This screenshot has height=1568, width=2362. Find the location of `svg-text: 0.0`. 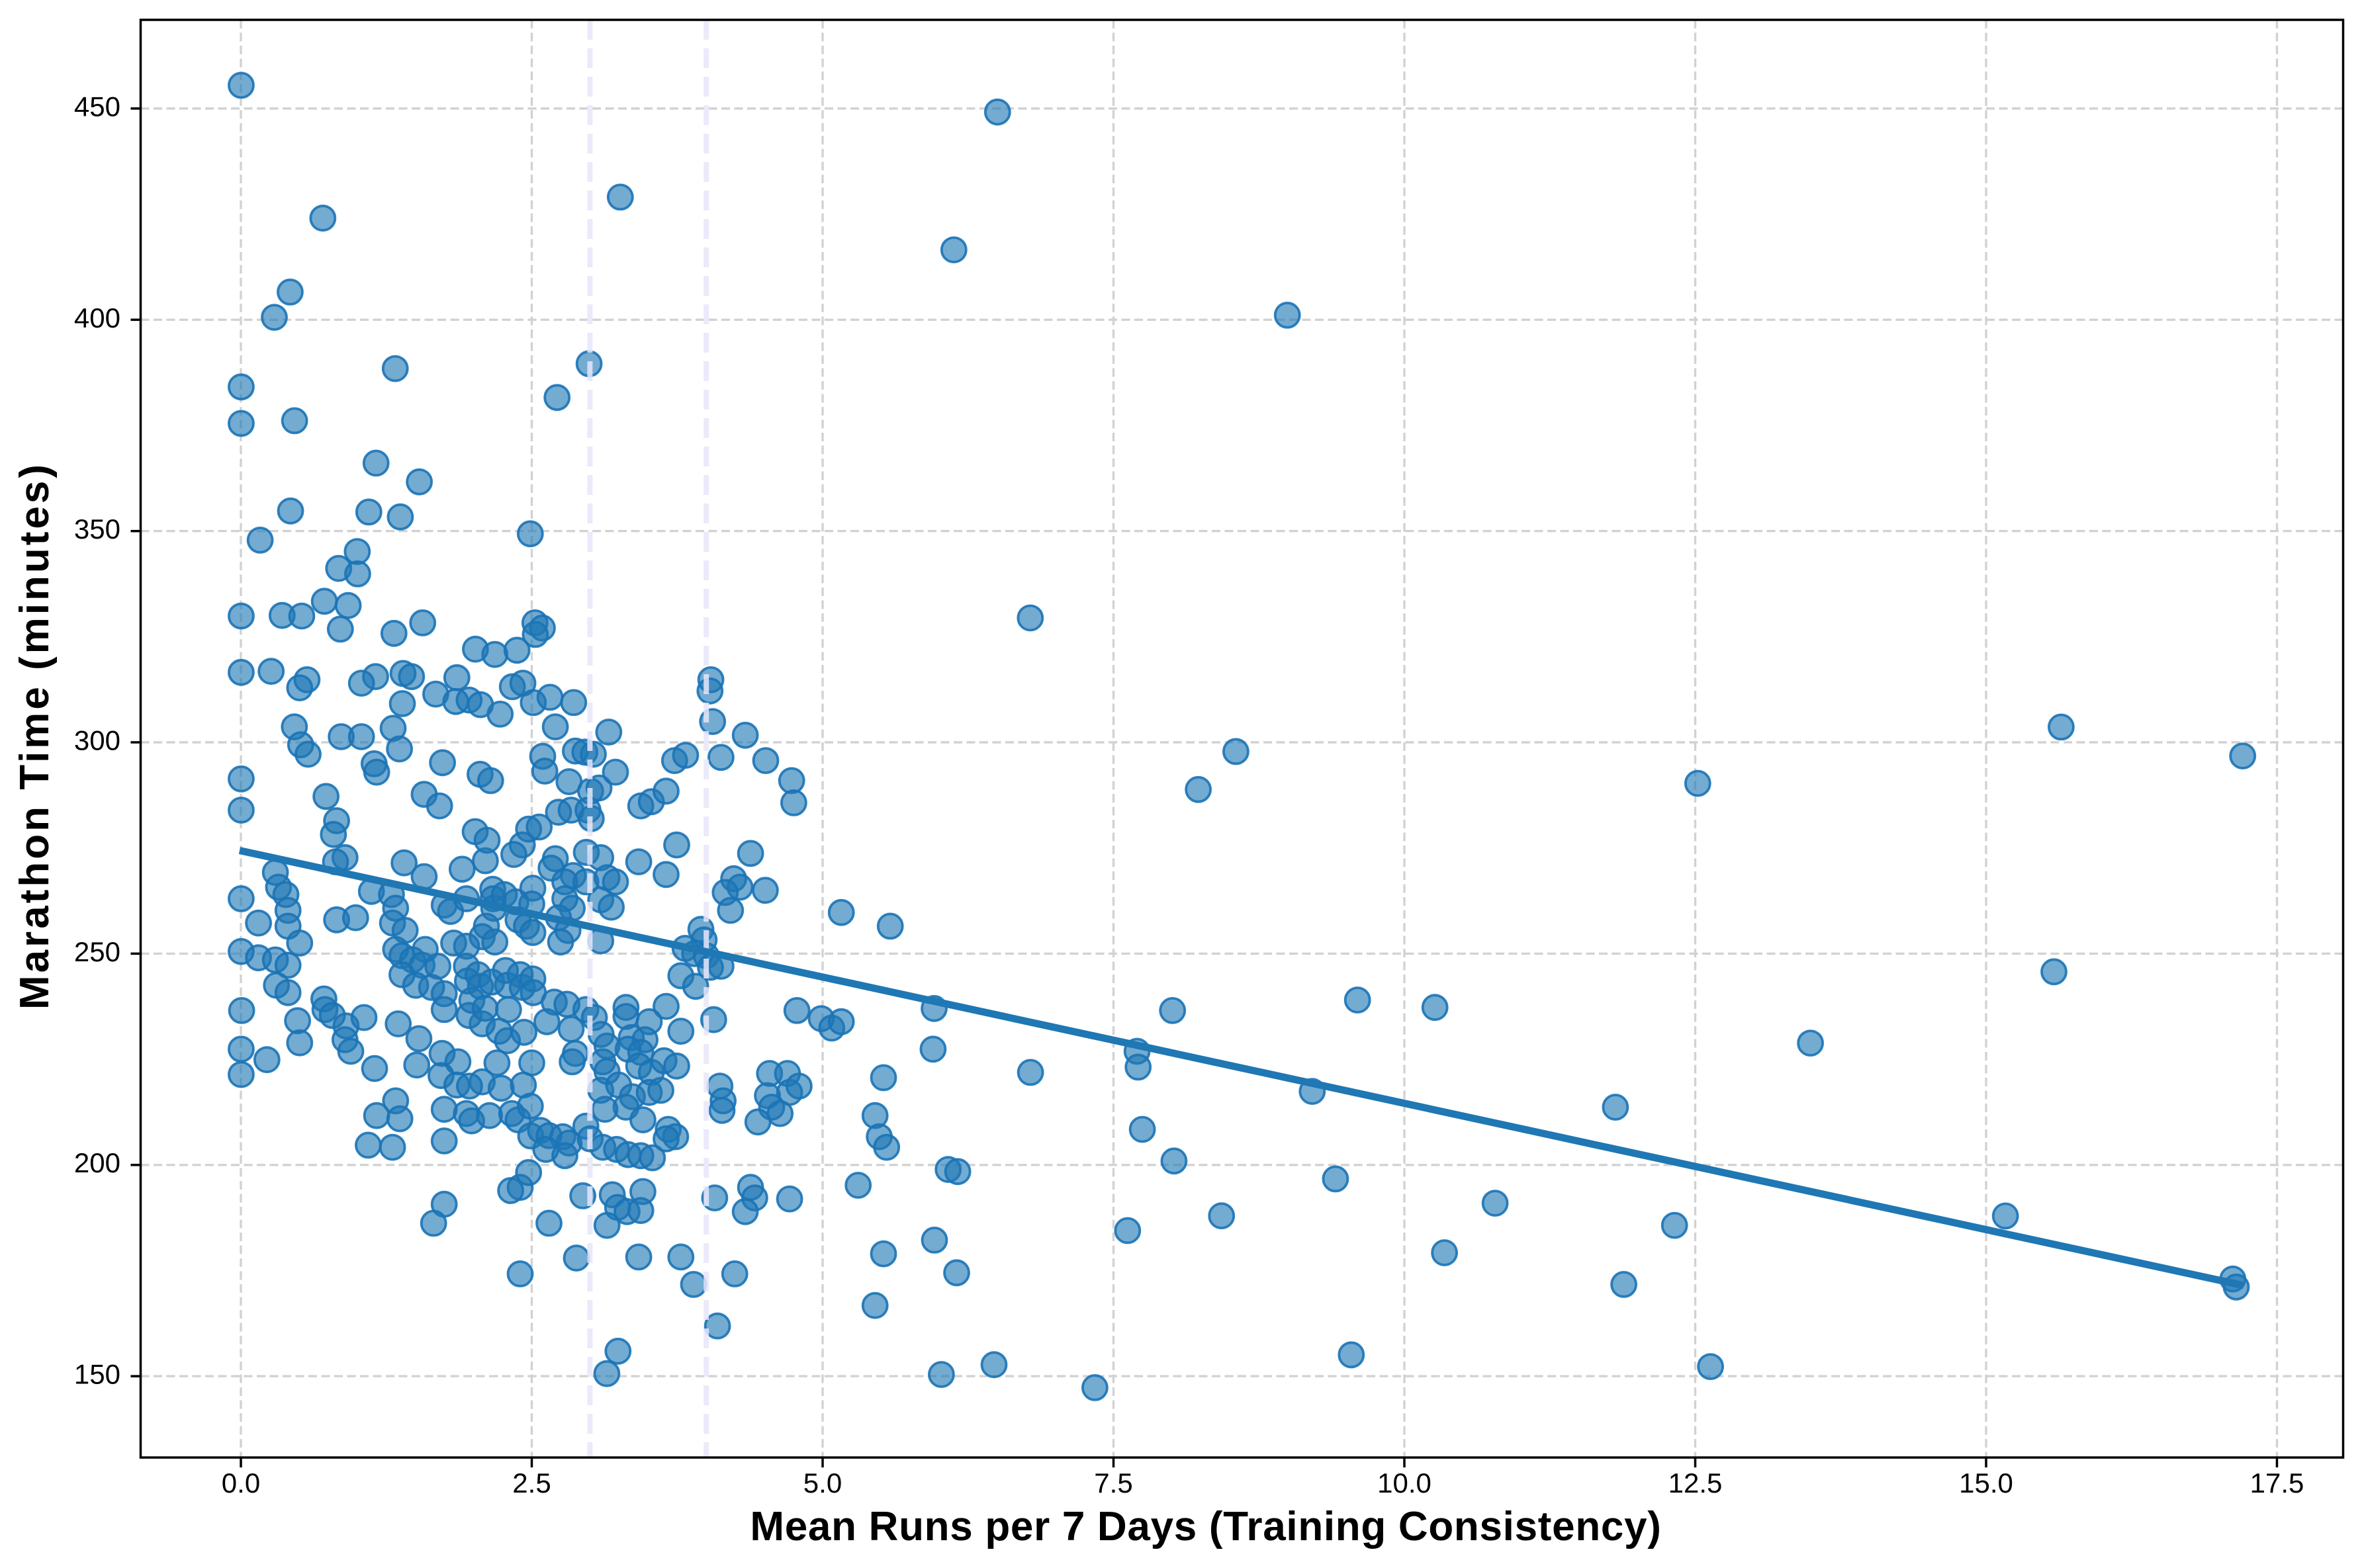

svg-text: 0.0 is located at coordinates (241, 1483).